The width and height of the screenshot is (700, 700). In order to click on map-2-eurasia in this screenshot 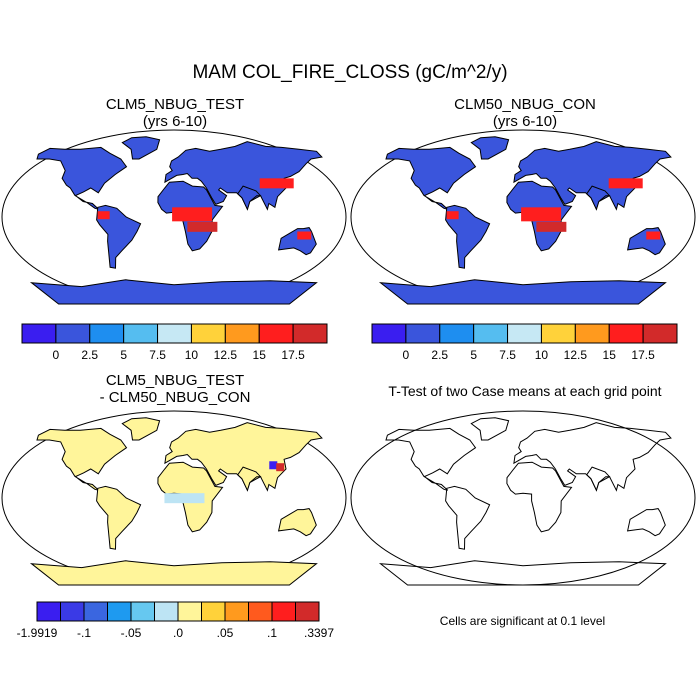, I will do `click(592, 176)`.